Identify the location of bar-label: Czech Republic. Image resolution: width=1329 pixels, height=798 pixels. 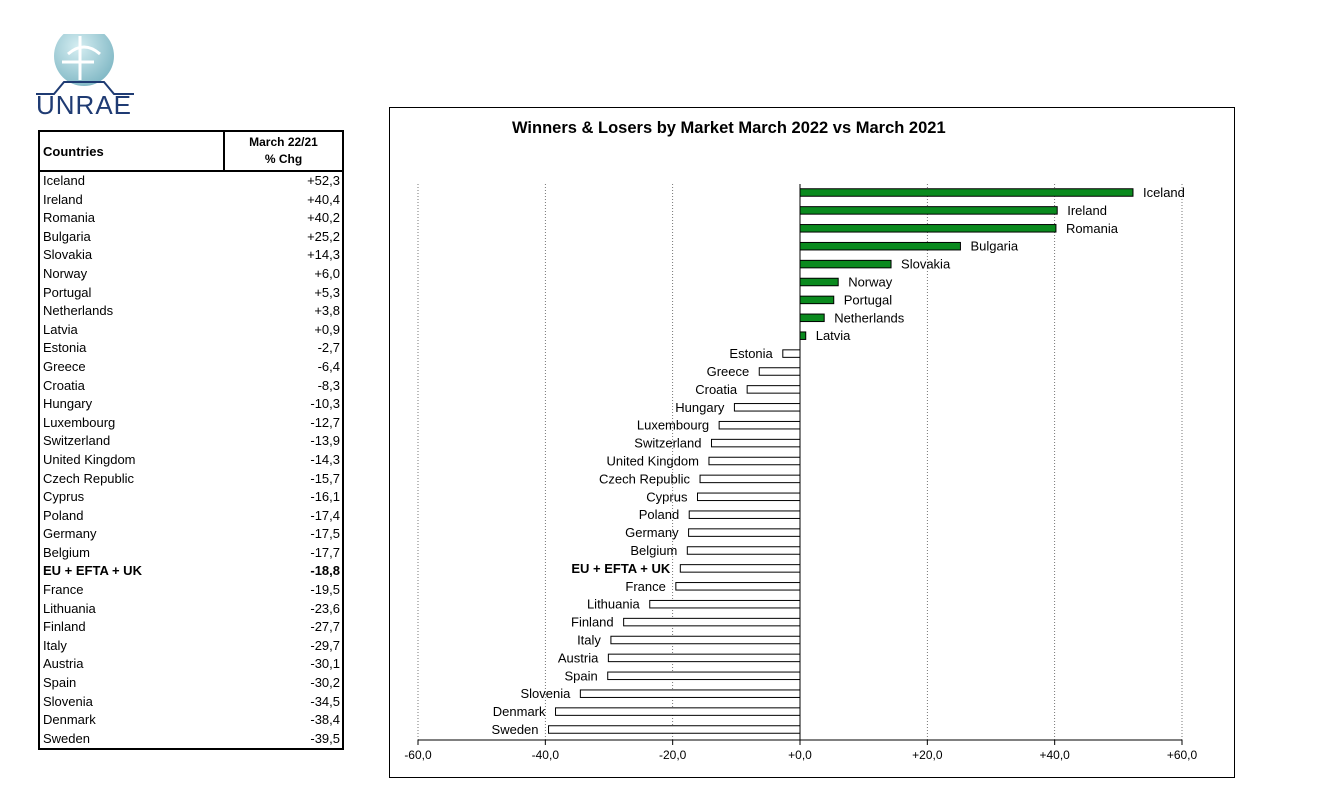
(645, 478).